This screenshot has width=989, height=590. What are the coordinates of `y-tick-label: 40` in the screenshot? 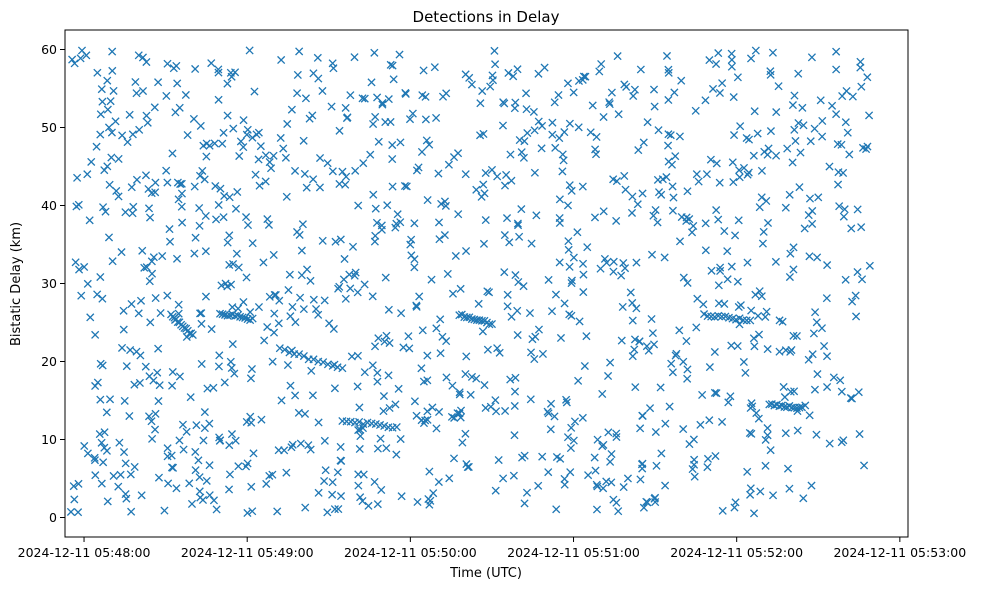 It's located at (49, 205).